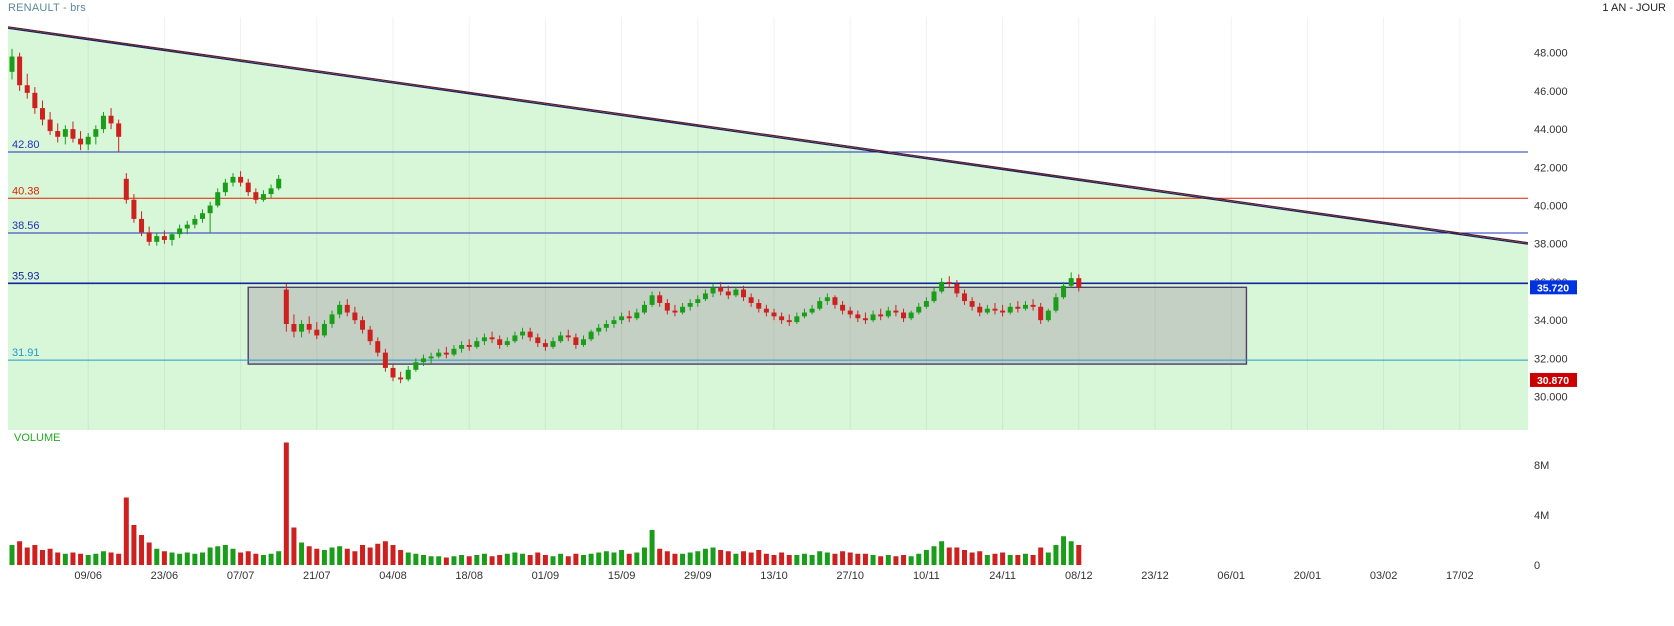 The height and width of the screenshot is (626, 1674). What do you see at coordinates (546, 576) in the screenshot?
I see `date-tick-label: 01/09` at bounding box center [546, 576].